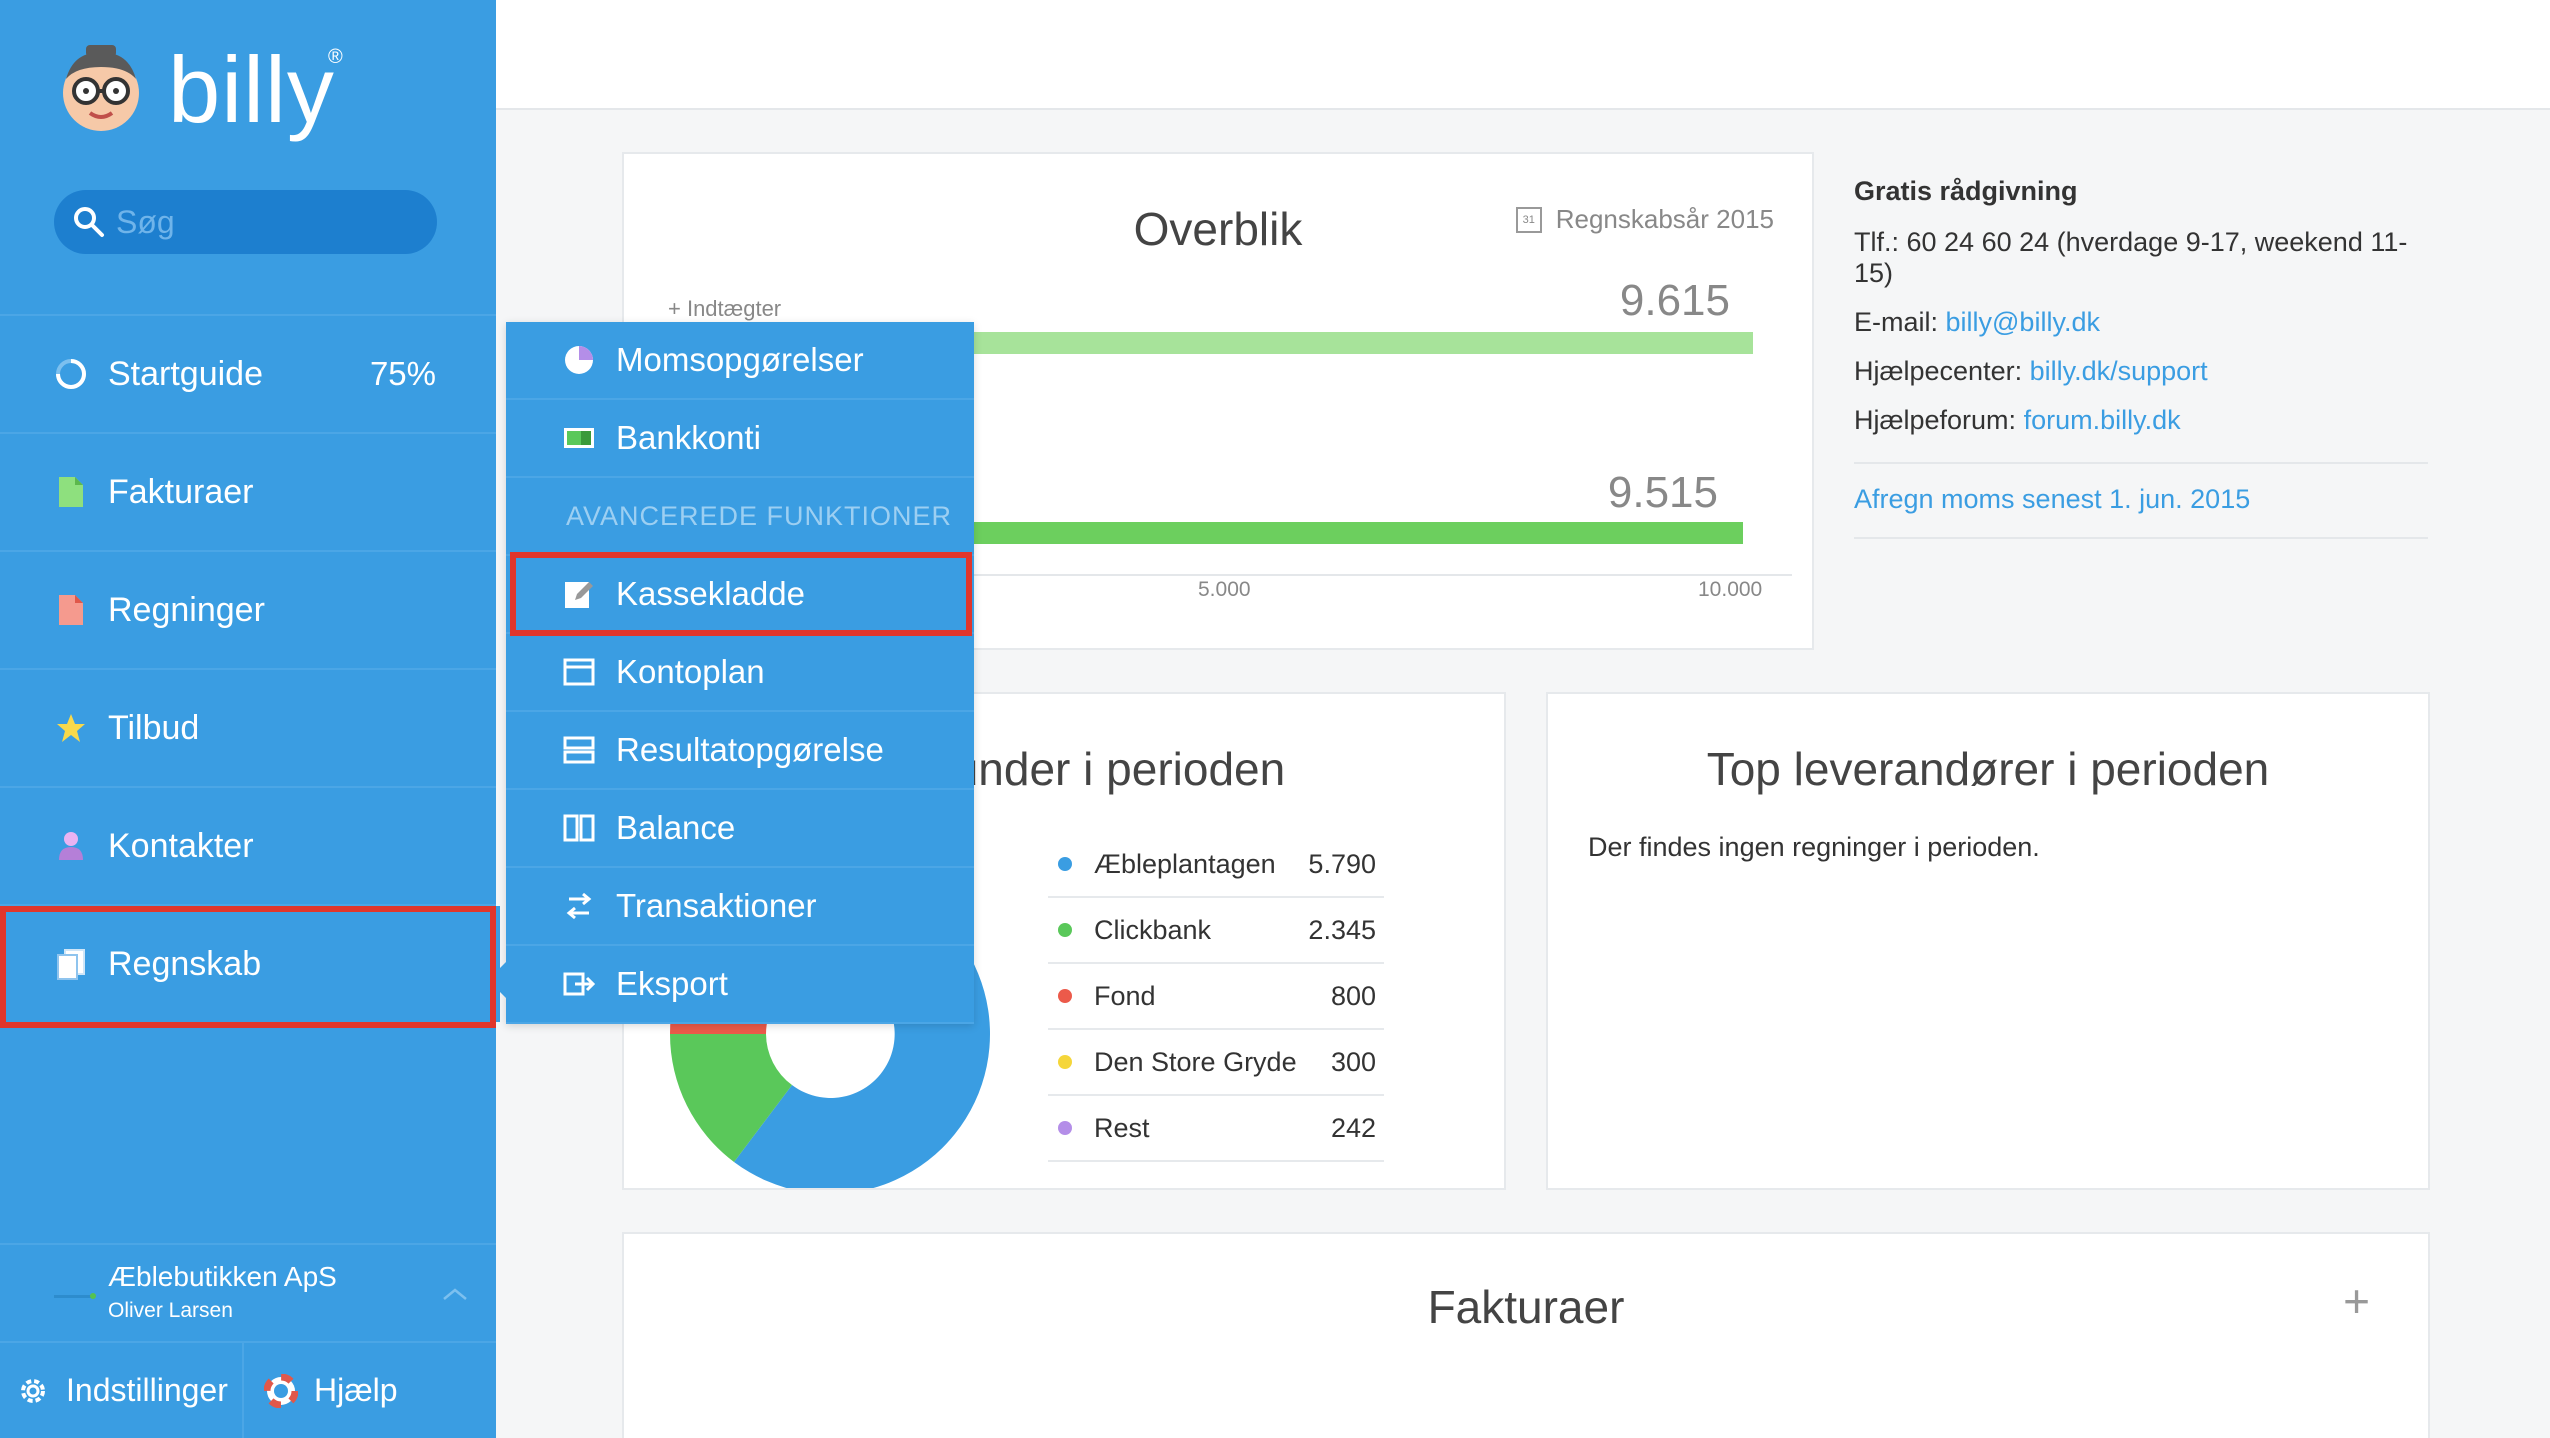 Image resolution: width=2550 pixels, height=1438 pixels. I want to click on overview-title: Overblik, so click(1218, 229).